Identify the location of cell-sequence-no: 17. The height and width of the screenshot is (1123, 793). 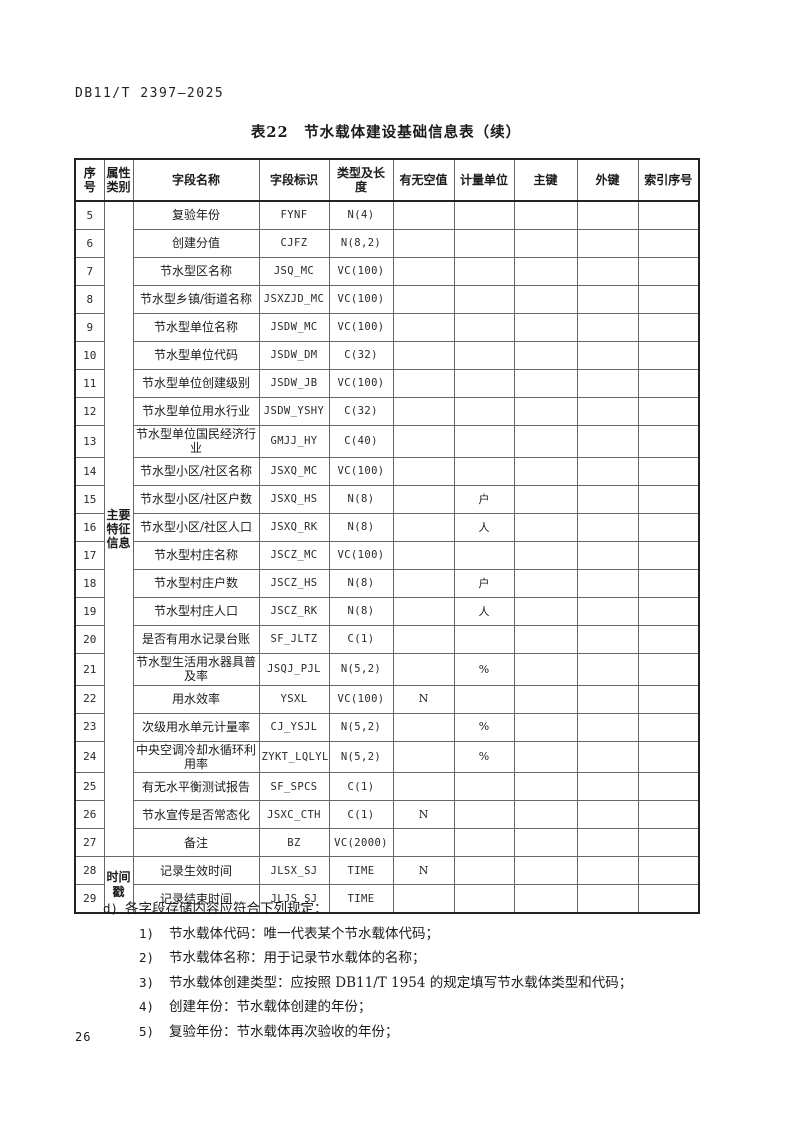
(89, 555).